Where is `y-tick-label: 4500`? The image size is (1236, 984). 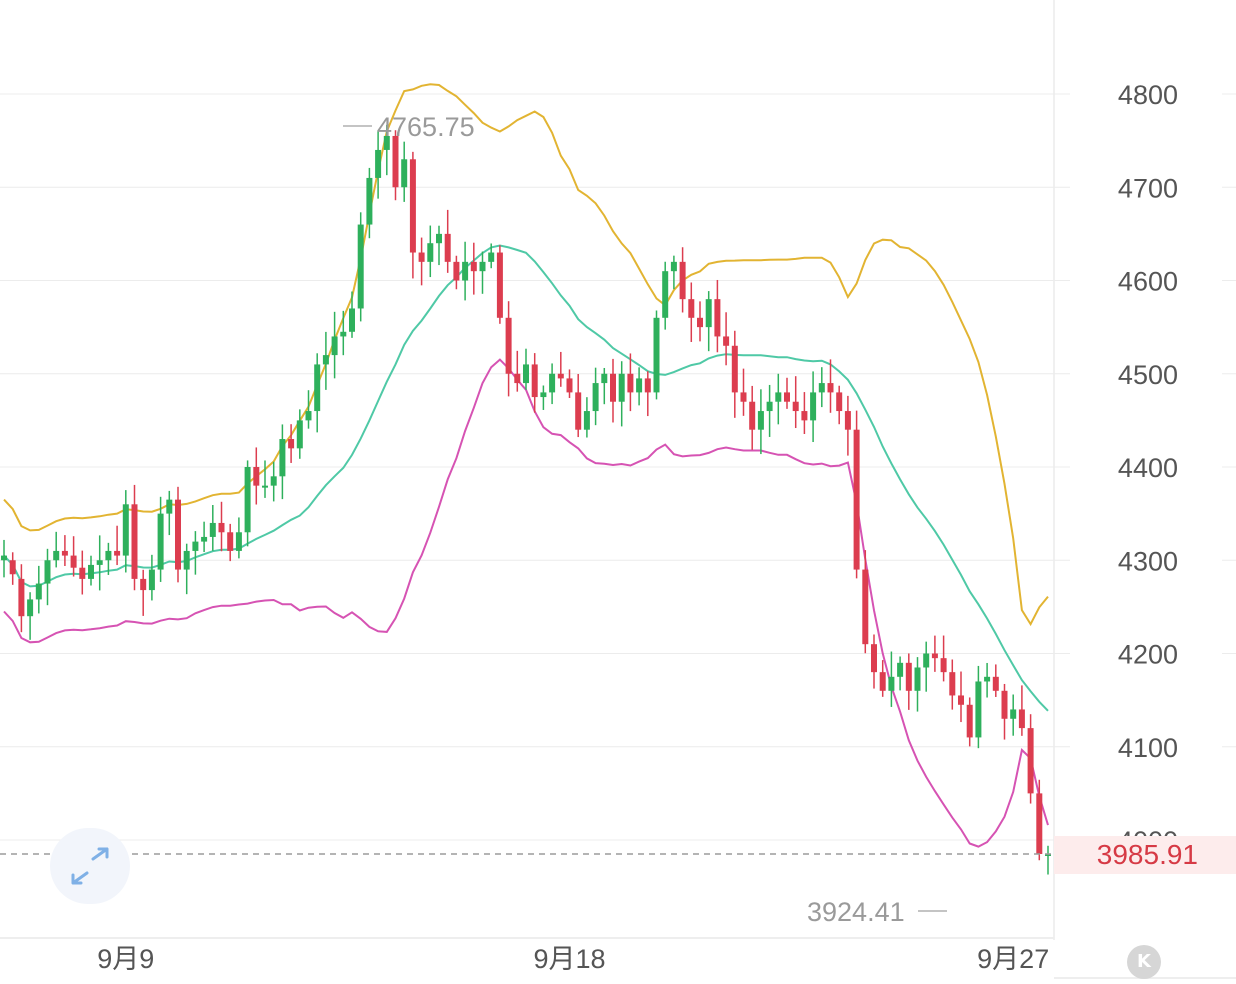
y-tick-label: 4500 is located at coordinates (1148, 375).